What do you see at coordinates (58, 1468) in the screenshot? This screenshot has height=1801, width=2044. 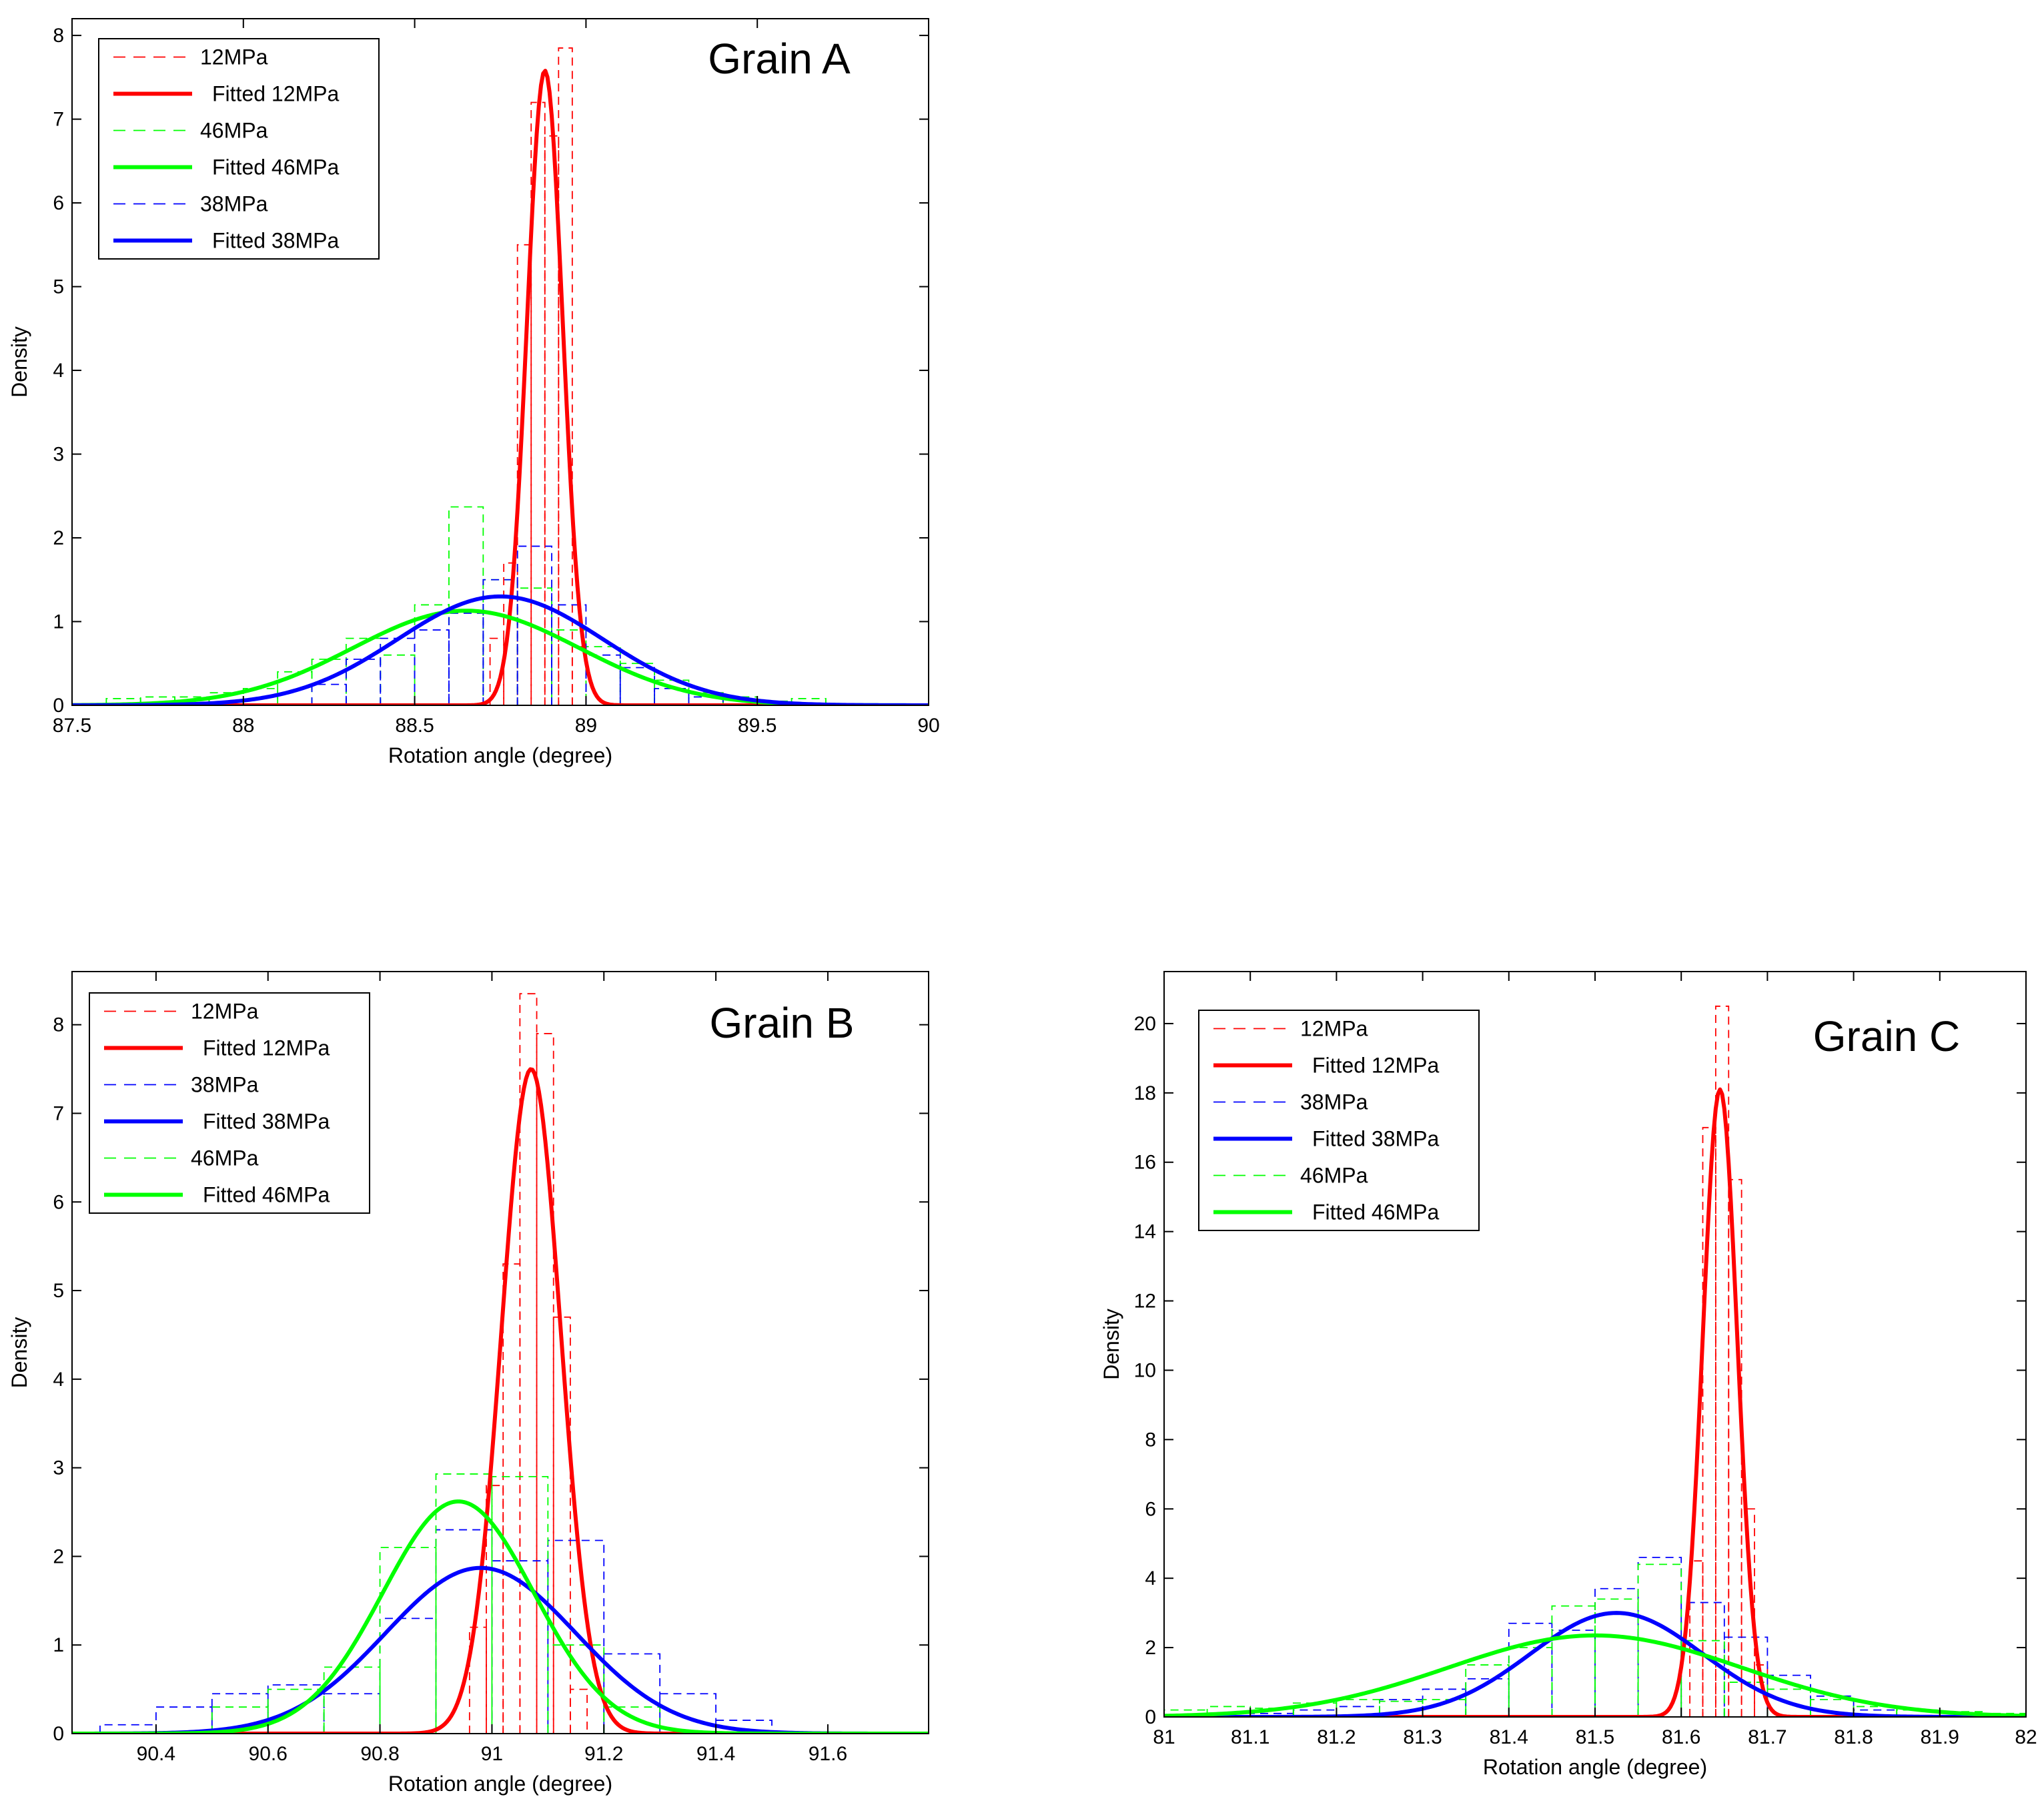 I see `chart-b-ytick-label: 3` at bounding box center [58, 1468].